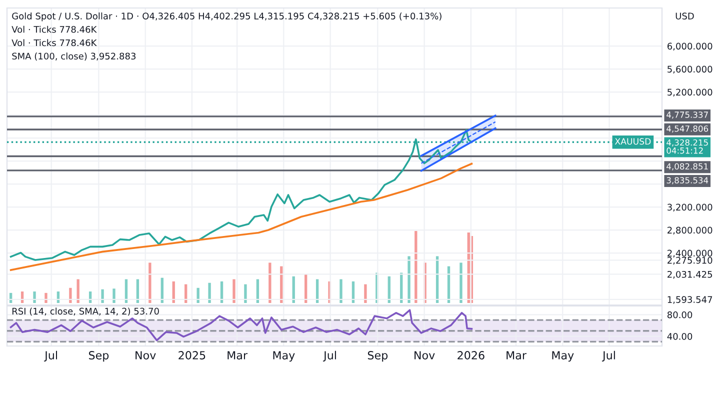  I want to click on y-tick-label: 80.00, so click(679, 314).